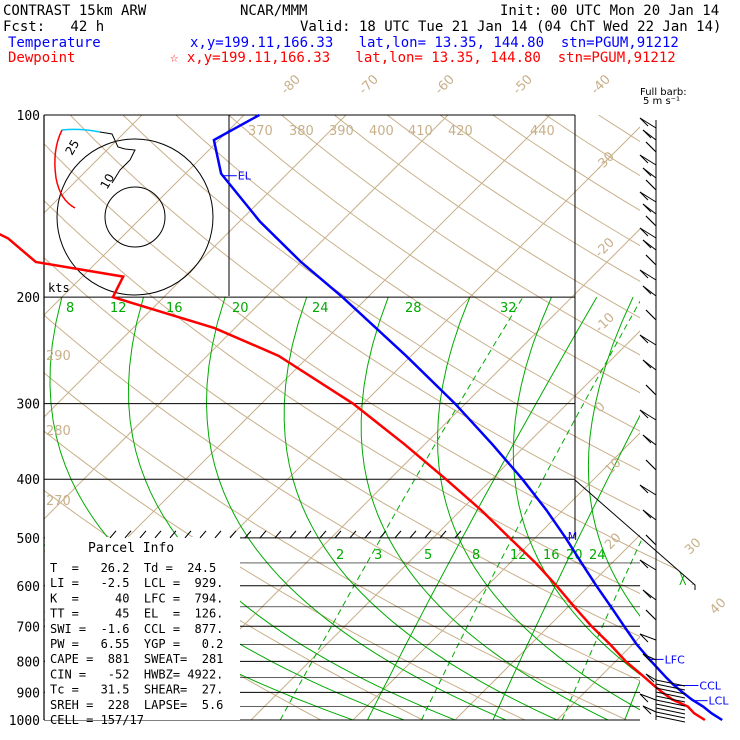 This screenshot has width=740, height=740. I want to click on theta-label: 280, so click(58, 431).